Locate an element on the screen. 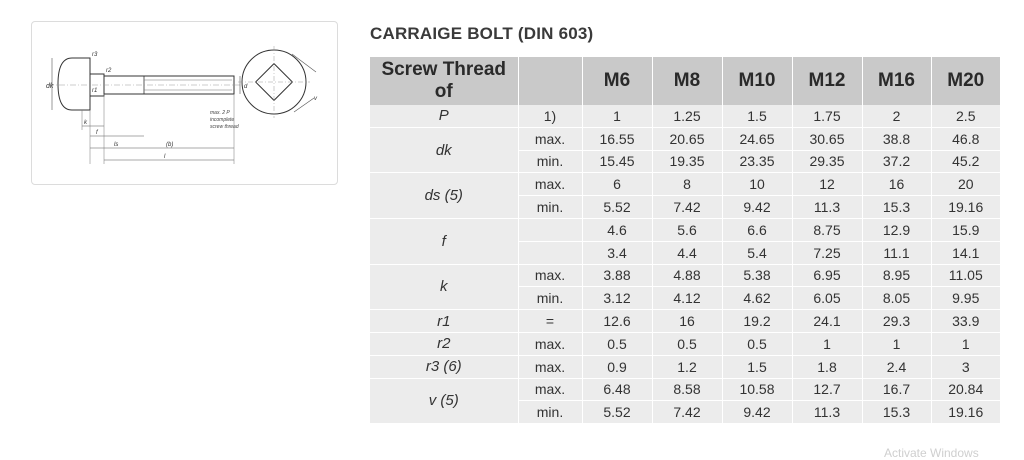 The width and height of the screenshot is (1024, 460). label-r3: r3 is located at coordinates (95, 55).